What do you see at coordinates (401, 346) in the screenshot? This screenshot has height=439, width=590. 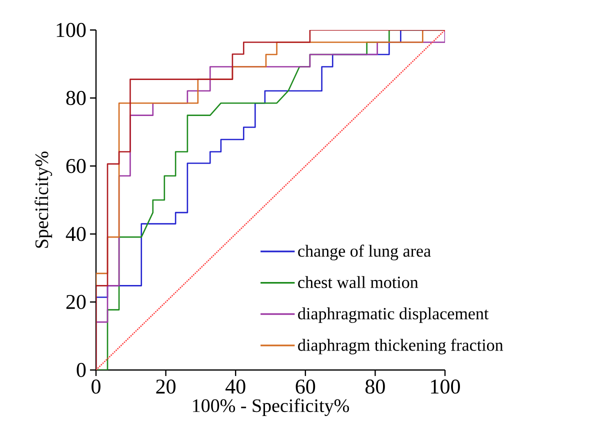 I see `legend-label: diaphragm thickening fraction` at bounding box center [401, 346].